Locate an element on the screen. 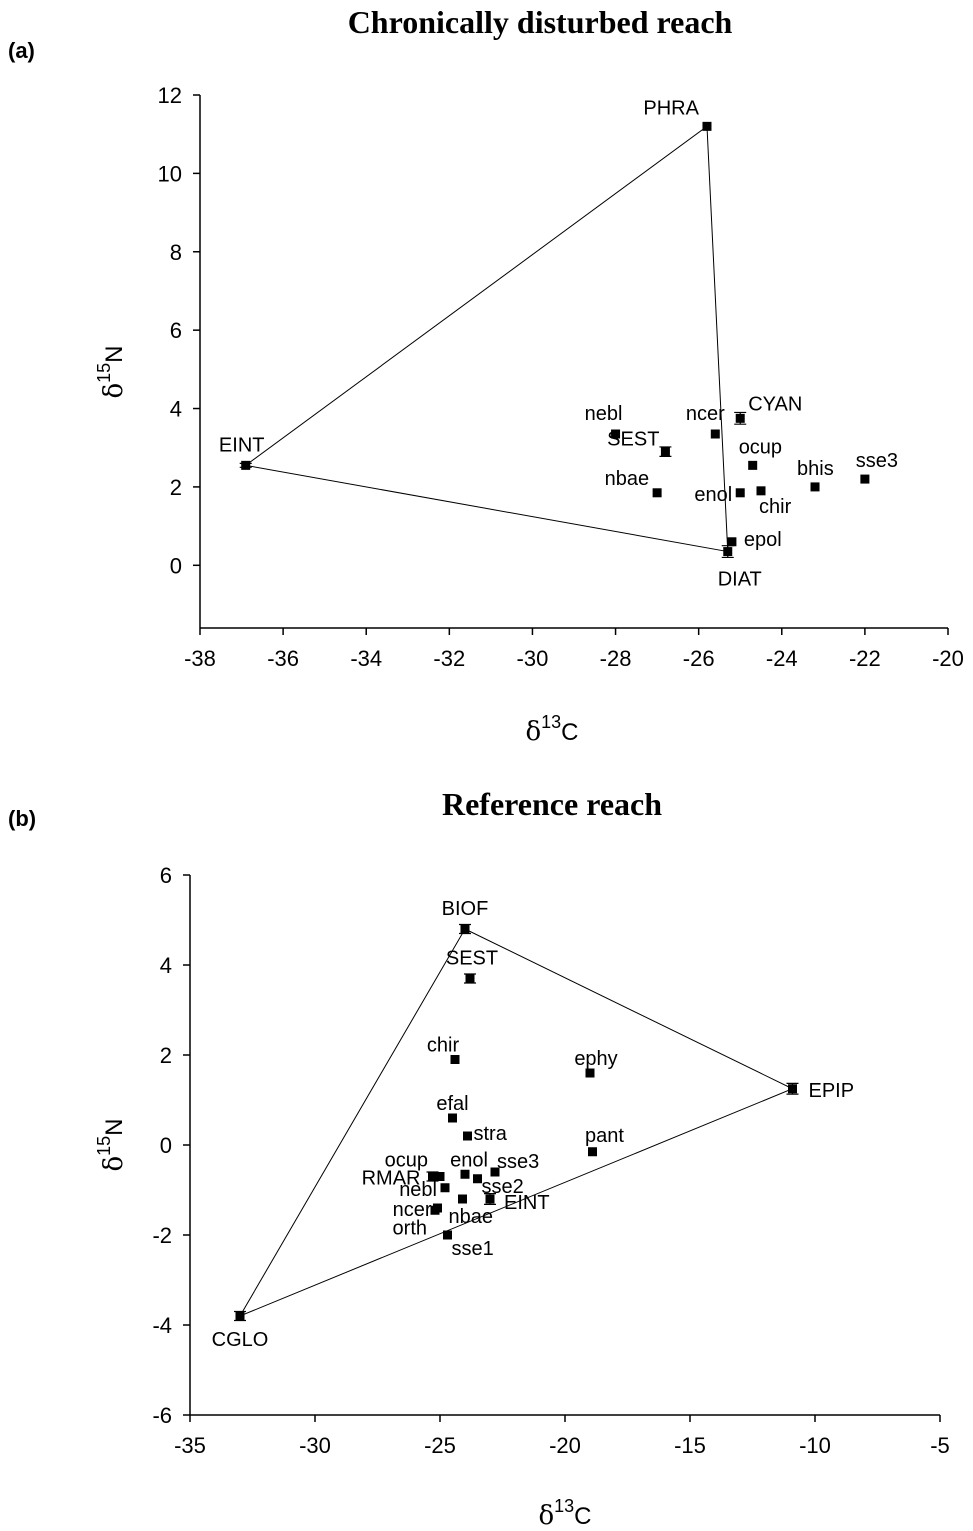 The image size is (973, 1531). y-tick-label: 2 is located at coordinates (176, 487).